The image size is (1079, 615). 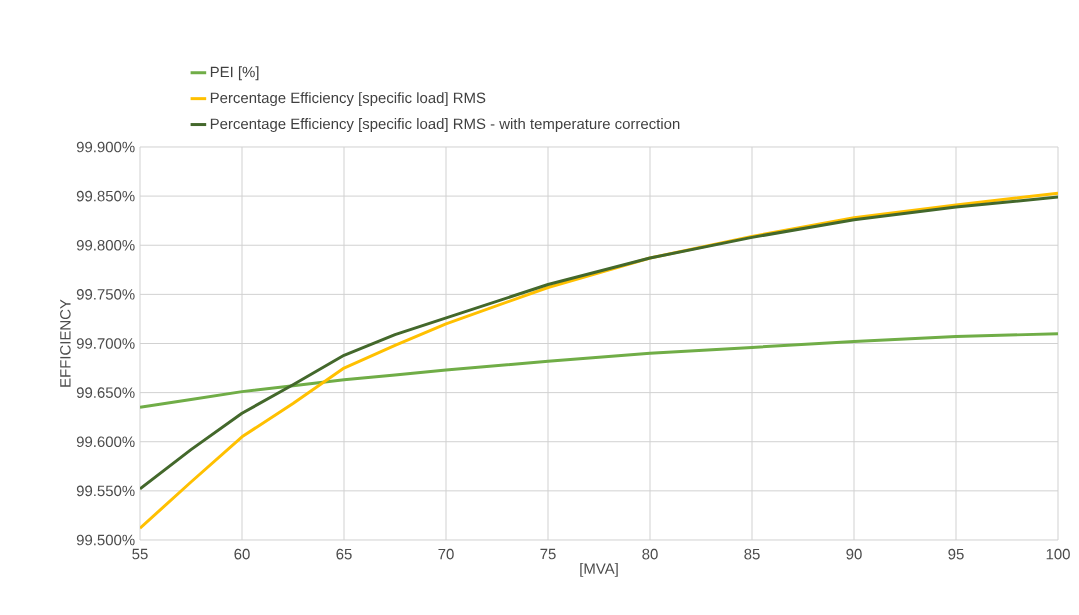 What do you see at coordinates (650, 554) in the screenshot?
I see `x-tick-label: 80` at bounding box center [650, 554].